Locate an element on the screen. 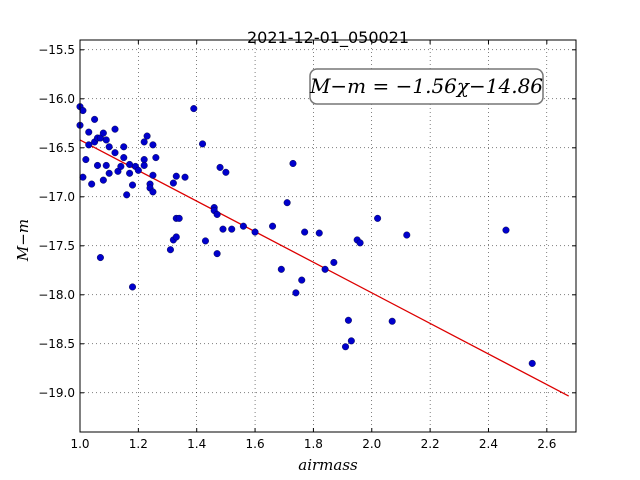  annotation-box: M−m = −1.56χ−14.86 is located at coordinates (426, 86).